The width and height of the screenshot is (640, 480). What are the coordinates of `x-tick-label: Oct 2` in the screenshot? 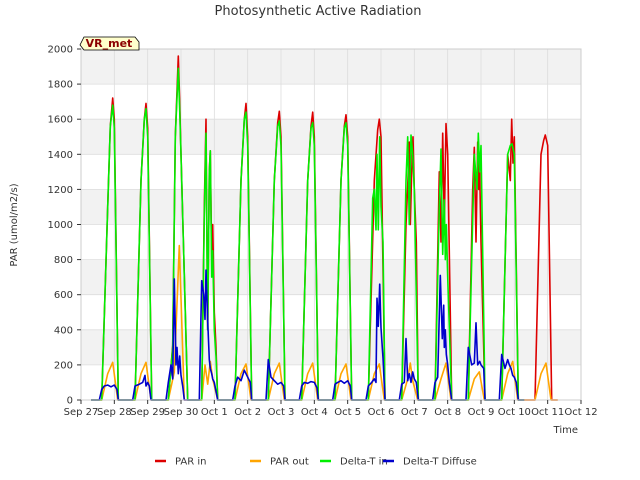 It's located at (247, 412).